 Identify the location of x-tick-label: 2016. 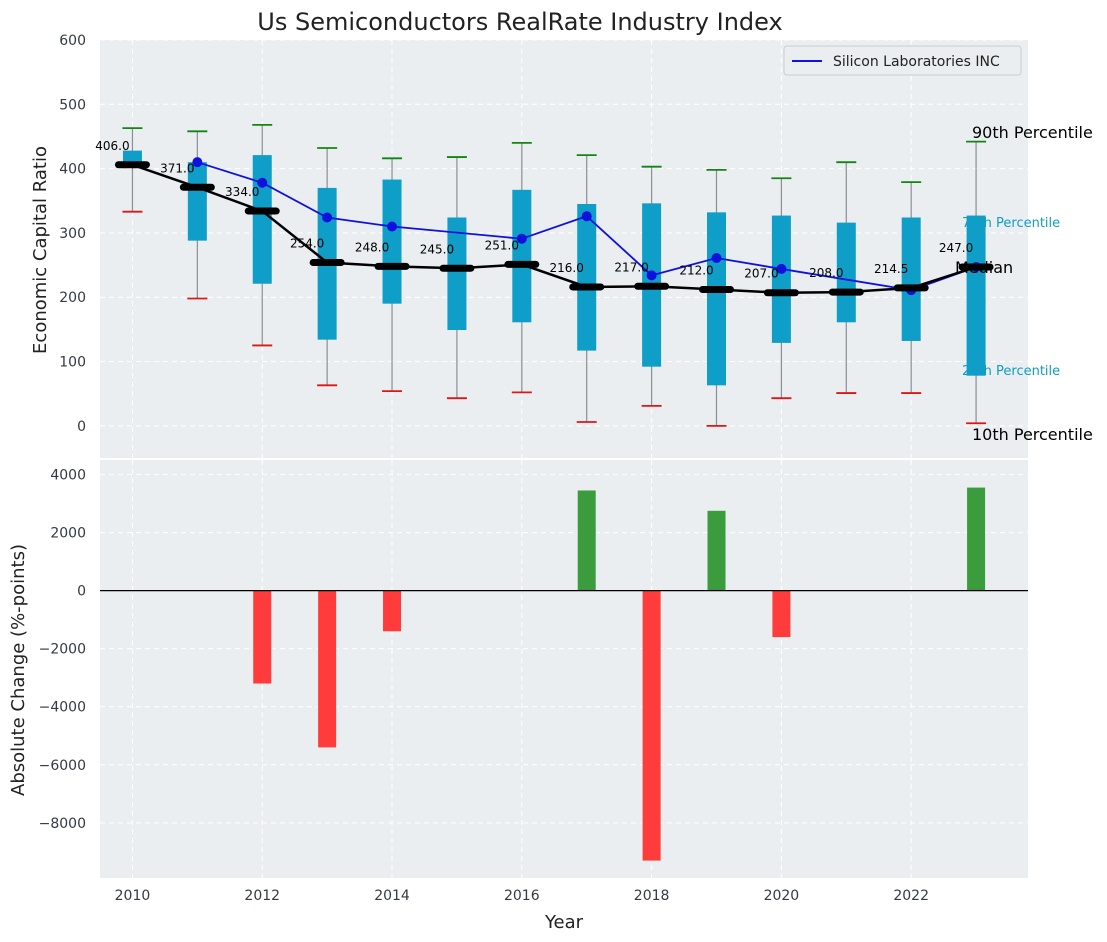
(522, 896).